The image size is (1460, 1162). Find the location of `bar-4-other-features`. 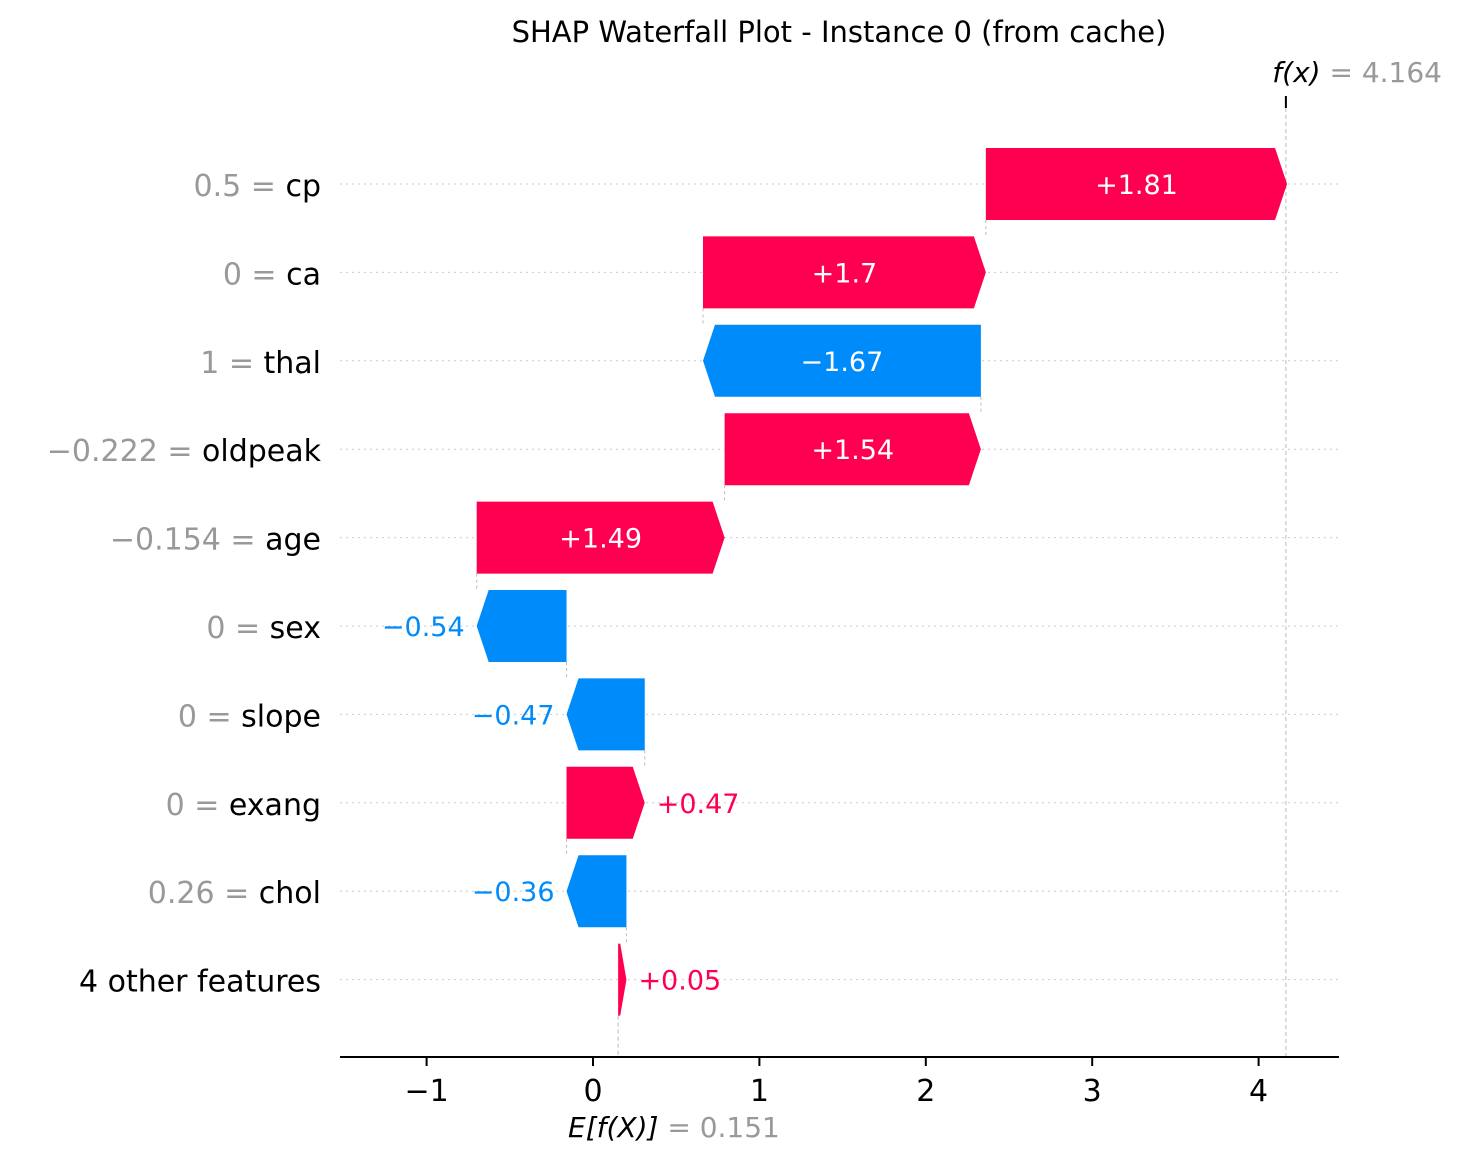

bar-4-other-features is located at coordinates (622, 979).